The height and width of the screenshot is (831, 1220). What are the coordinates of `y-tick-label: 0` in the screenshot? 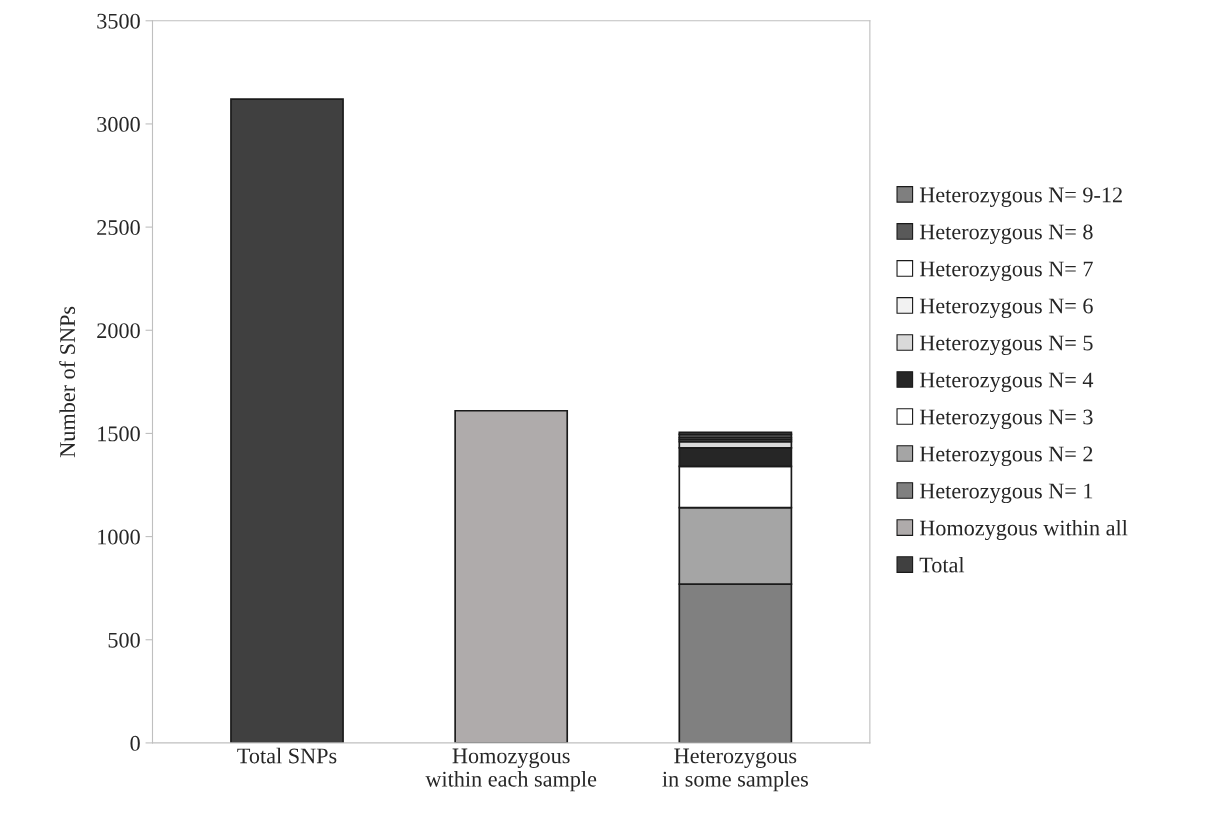 It's located at (135, 743).